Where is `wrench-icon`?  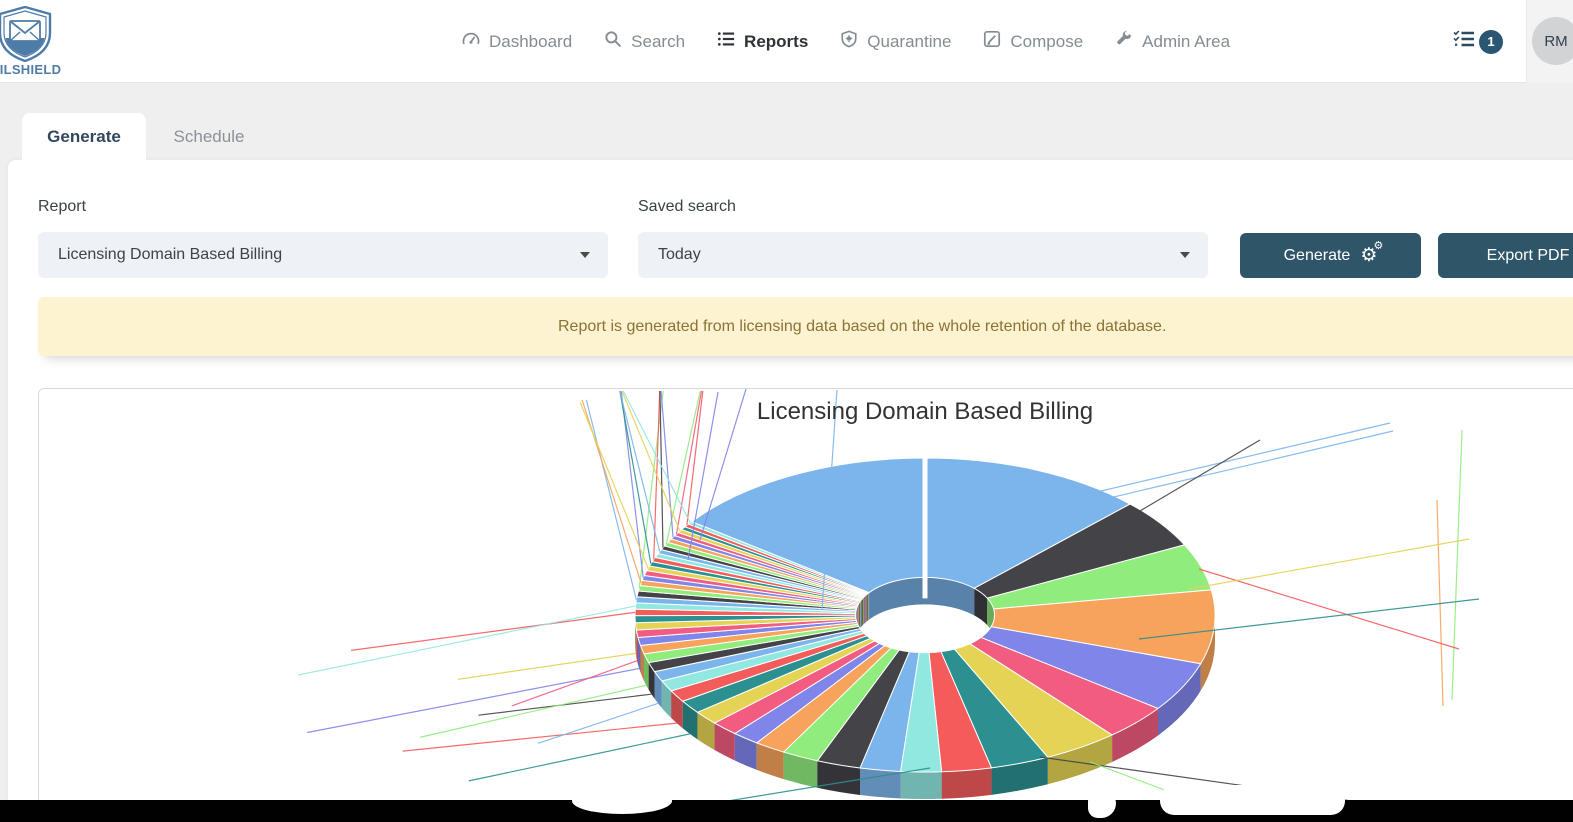
wrench-icon is located at coordinates (1124, 41).